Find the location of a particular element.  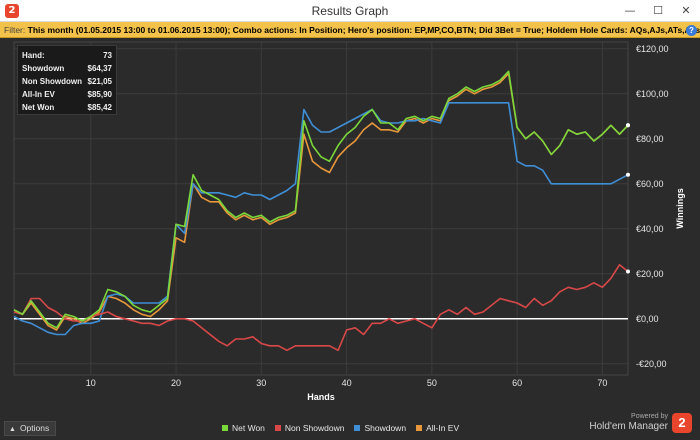

help-icon: ? is located at coordinates (691, 30).